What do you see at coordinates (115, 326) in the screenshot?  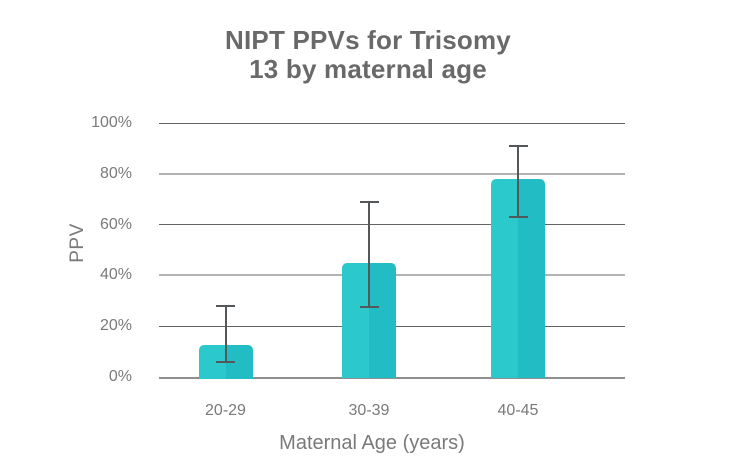 I see `y-tick-label: 20%` at bounding box center [115, 326].